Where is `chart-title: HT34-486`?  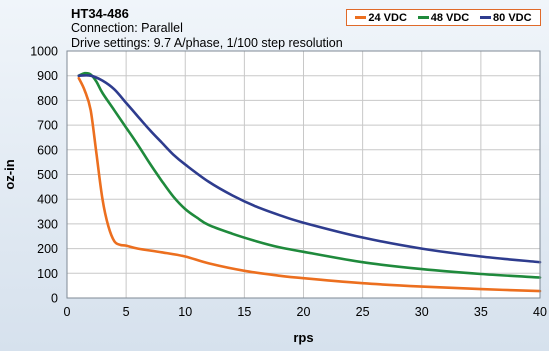 chart-title: HT34-486 is located at coordinates (100, 13).